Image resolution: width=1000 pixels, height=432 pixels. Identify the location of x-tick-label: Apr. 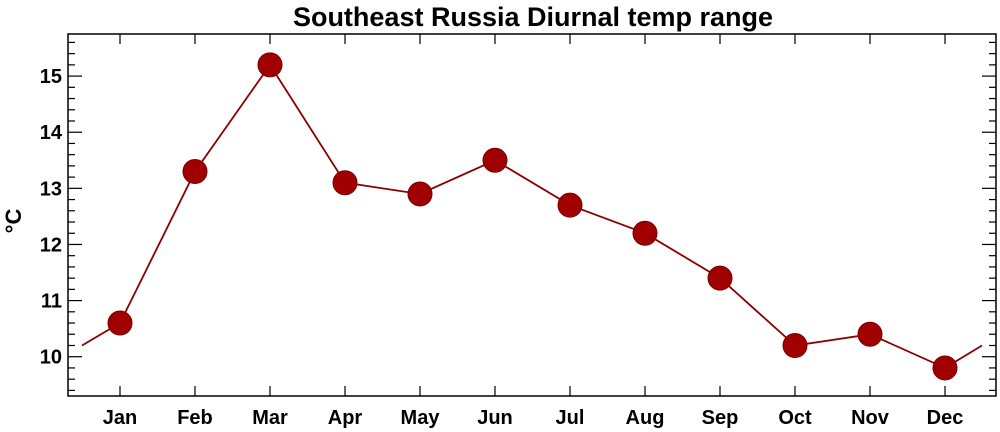
(345, 418).